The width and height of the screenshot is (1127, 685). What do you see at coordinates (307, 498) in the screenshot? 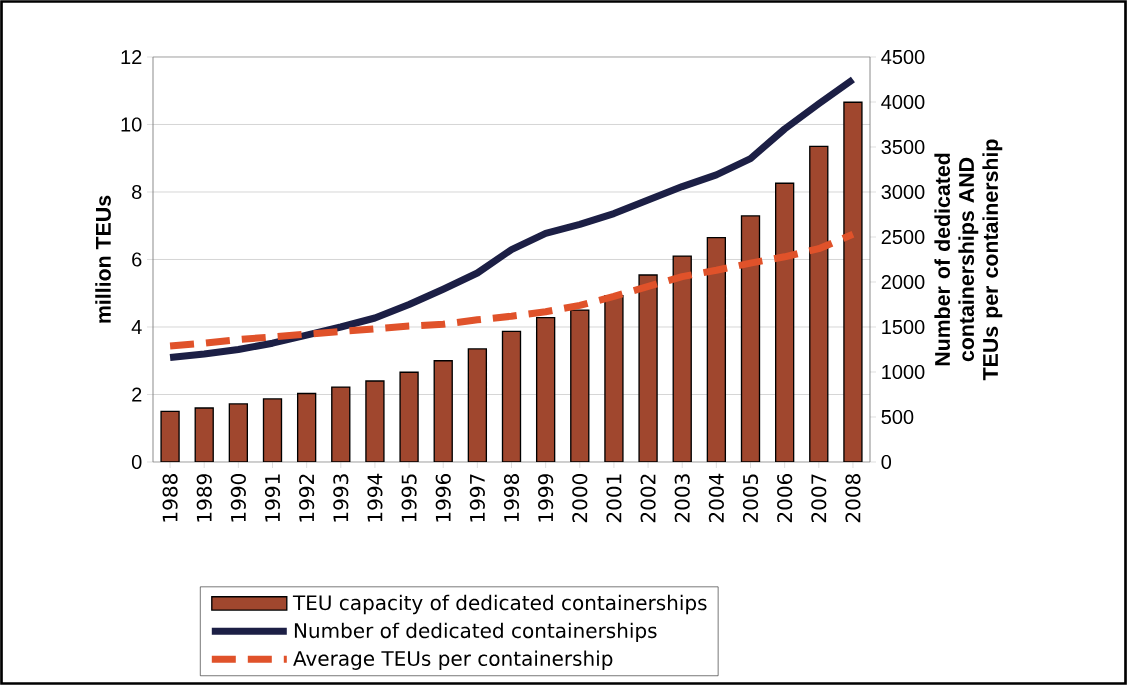
I see `x-tick-label: 1992` at bounding box center [307, 498].